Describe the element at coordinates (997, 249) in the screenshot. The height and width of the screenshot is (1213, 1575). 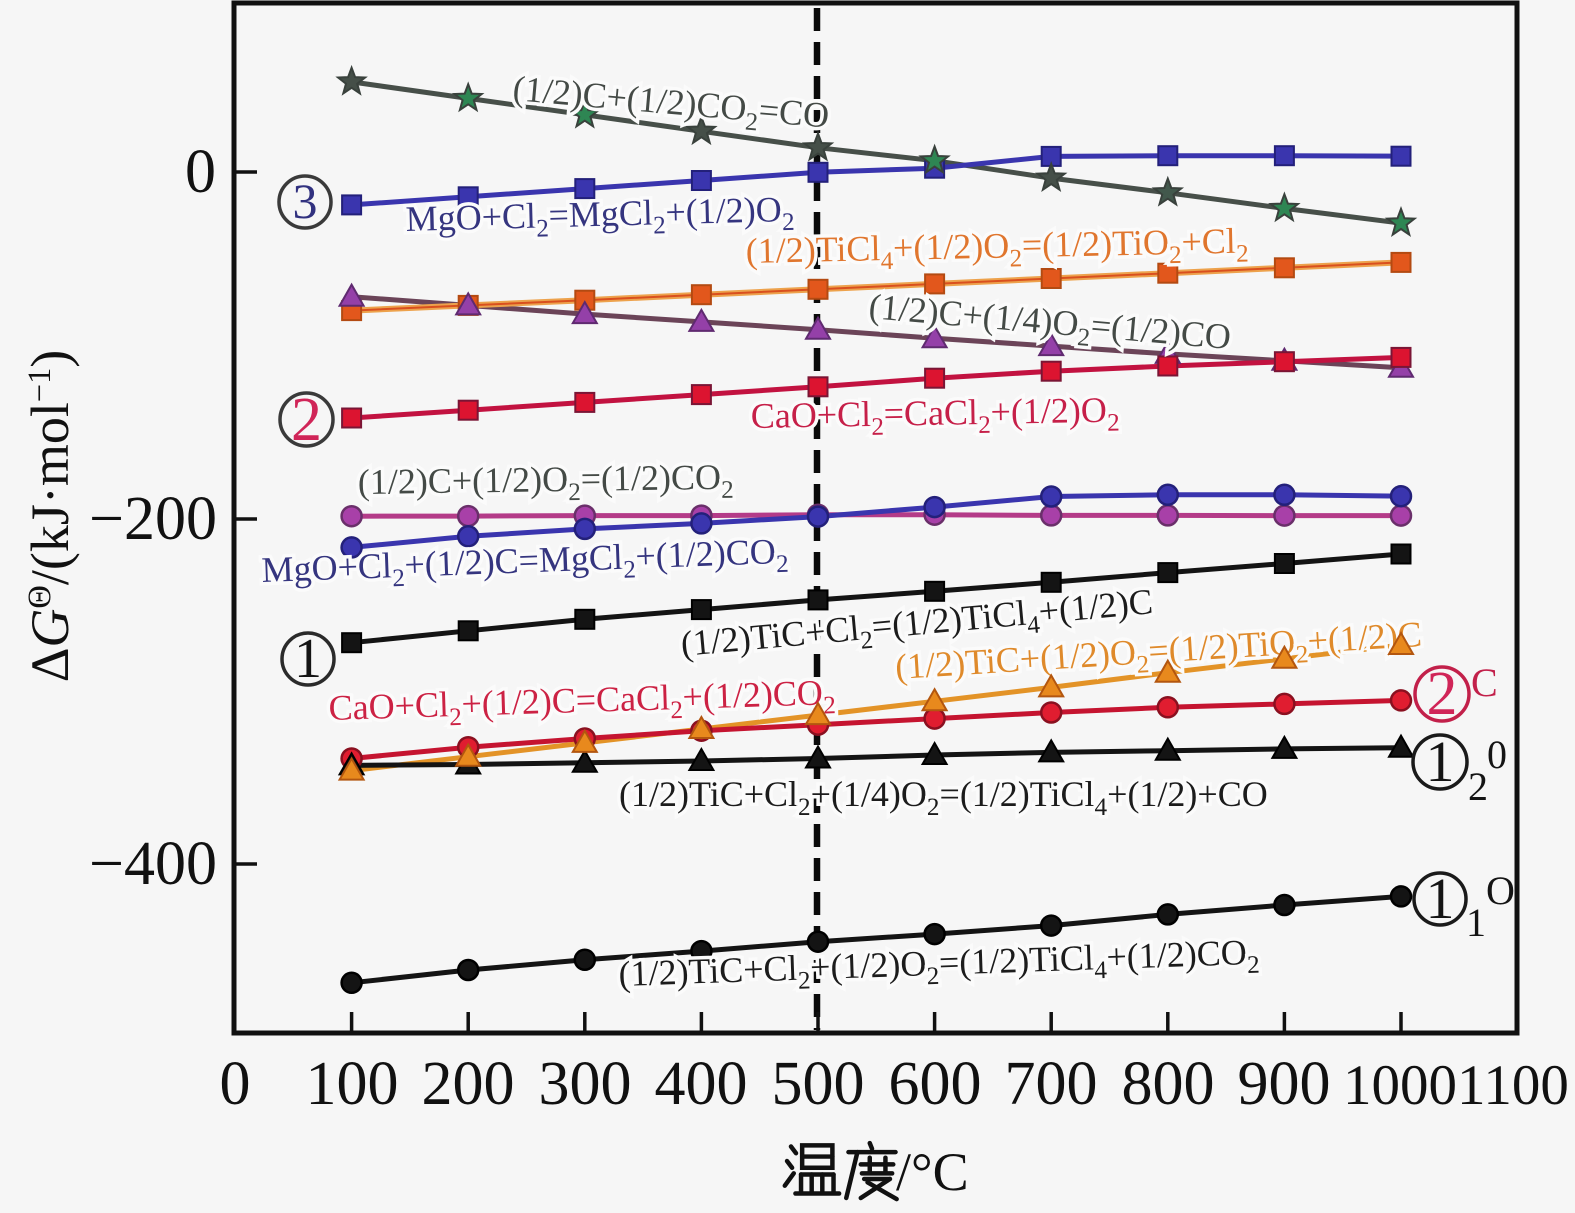
I see `svg-text:(1/2)TiCl4​+(1/2)O2​=(1/2)TiO2: (1/2)TiCl4​+(1/2)O2​=(1/2)TiO2​+Cl2​` at that location.